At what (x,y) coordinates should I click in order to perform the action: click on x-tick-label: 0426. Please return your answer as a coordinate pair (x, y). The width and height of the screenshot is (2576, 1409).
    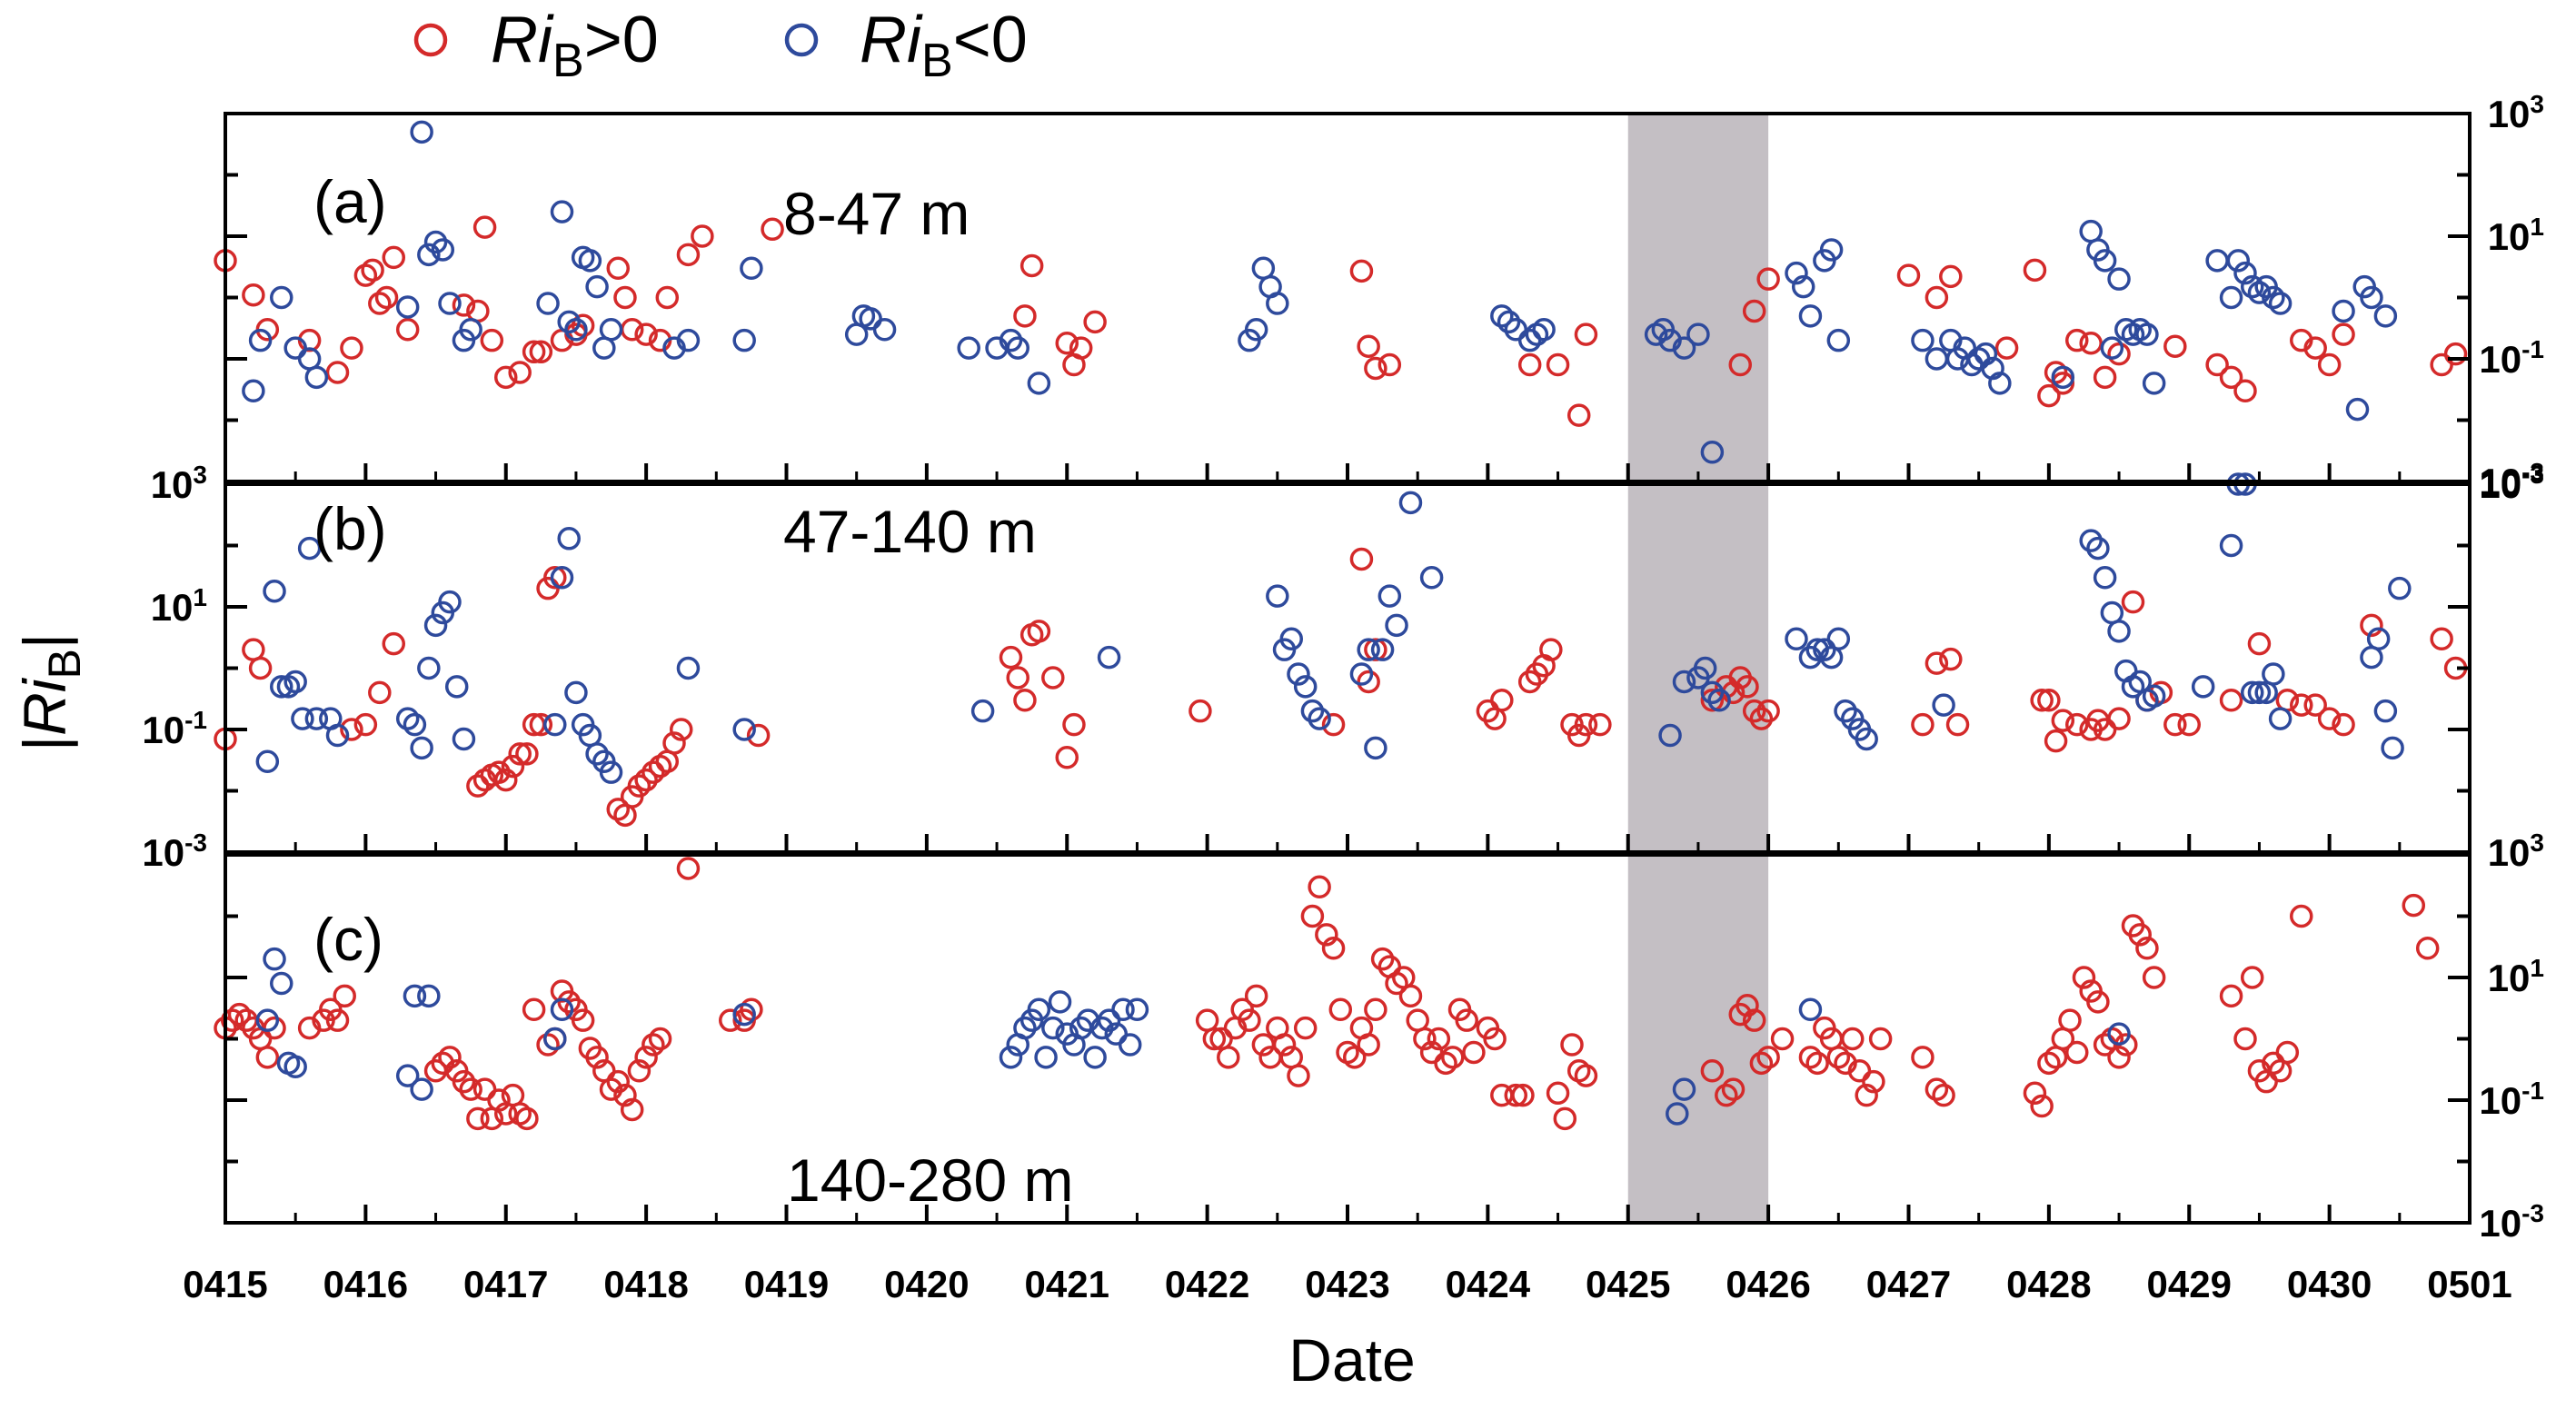
    Looking at the image, I should click on (1768, 1284).